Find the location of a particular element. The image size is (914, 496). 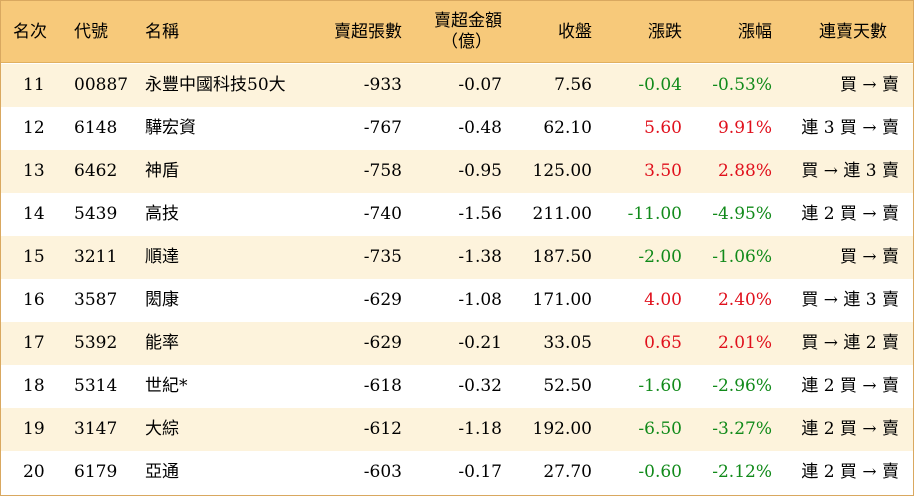

change-cell: -11.00 is located at coordinates (654, 214).